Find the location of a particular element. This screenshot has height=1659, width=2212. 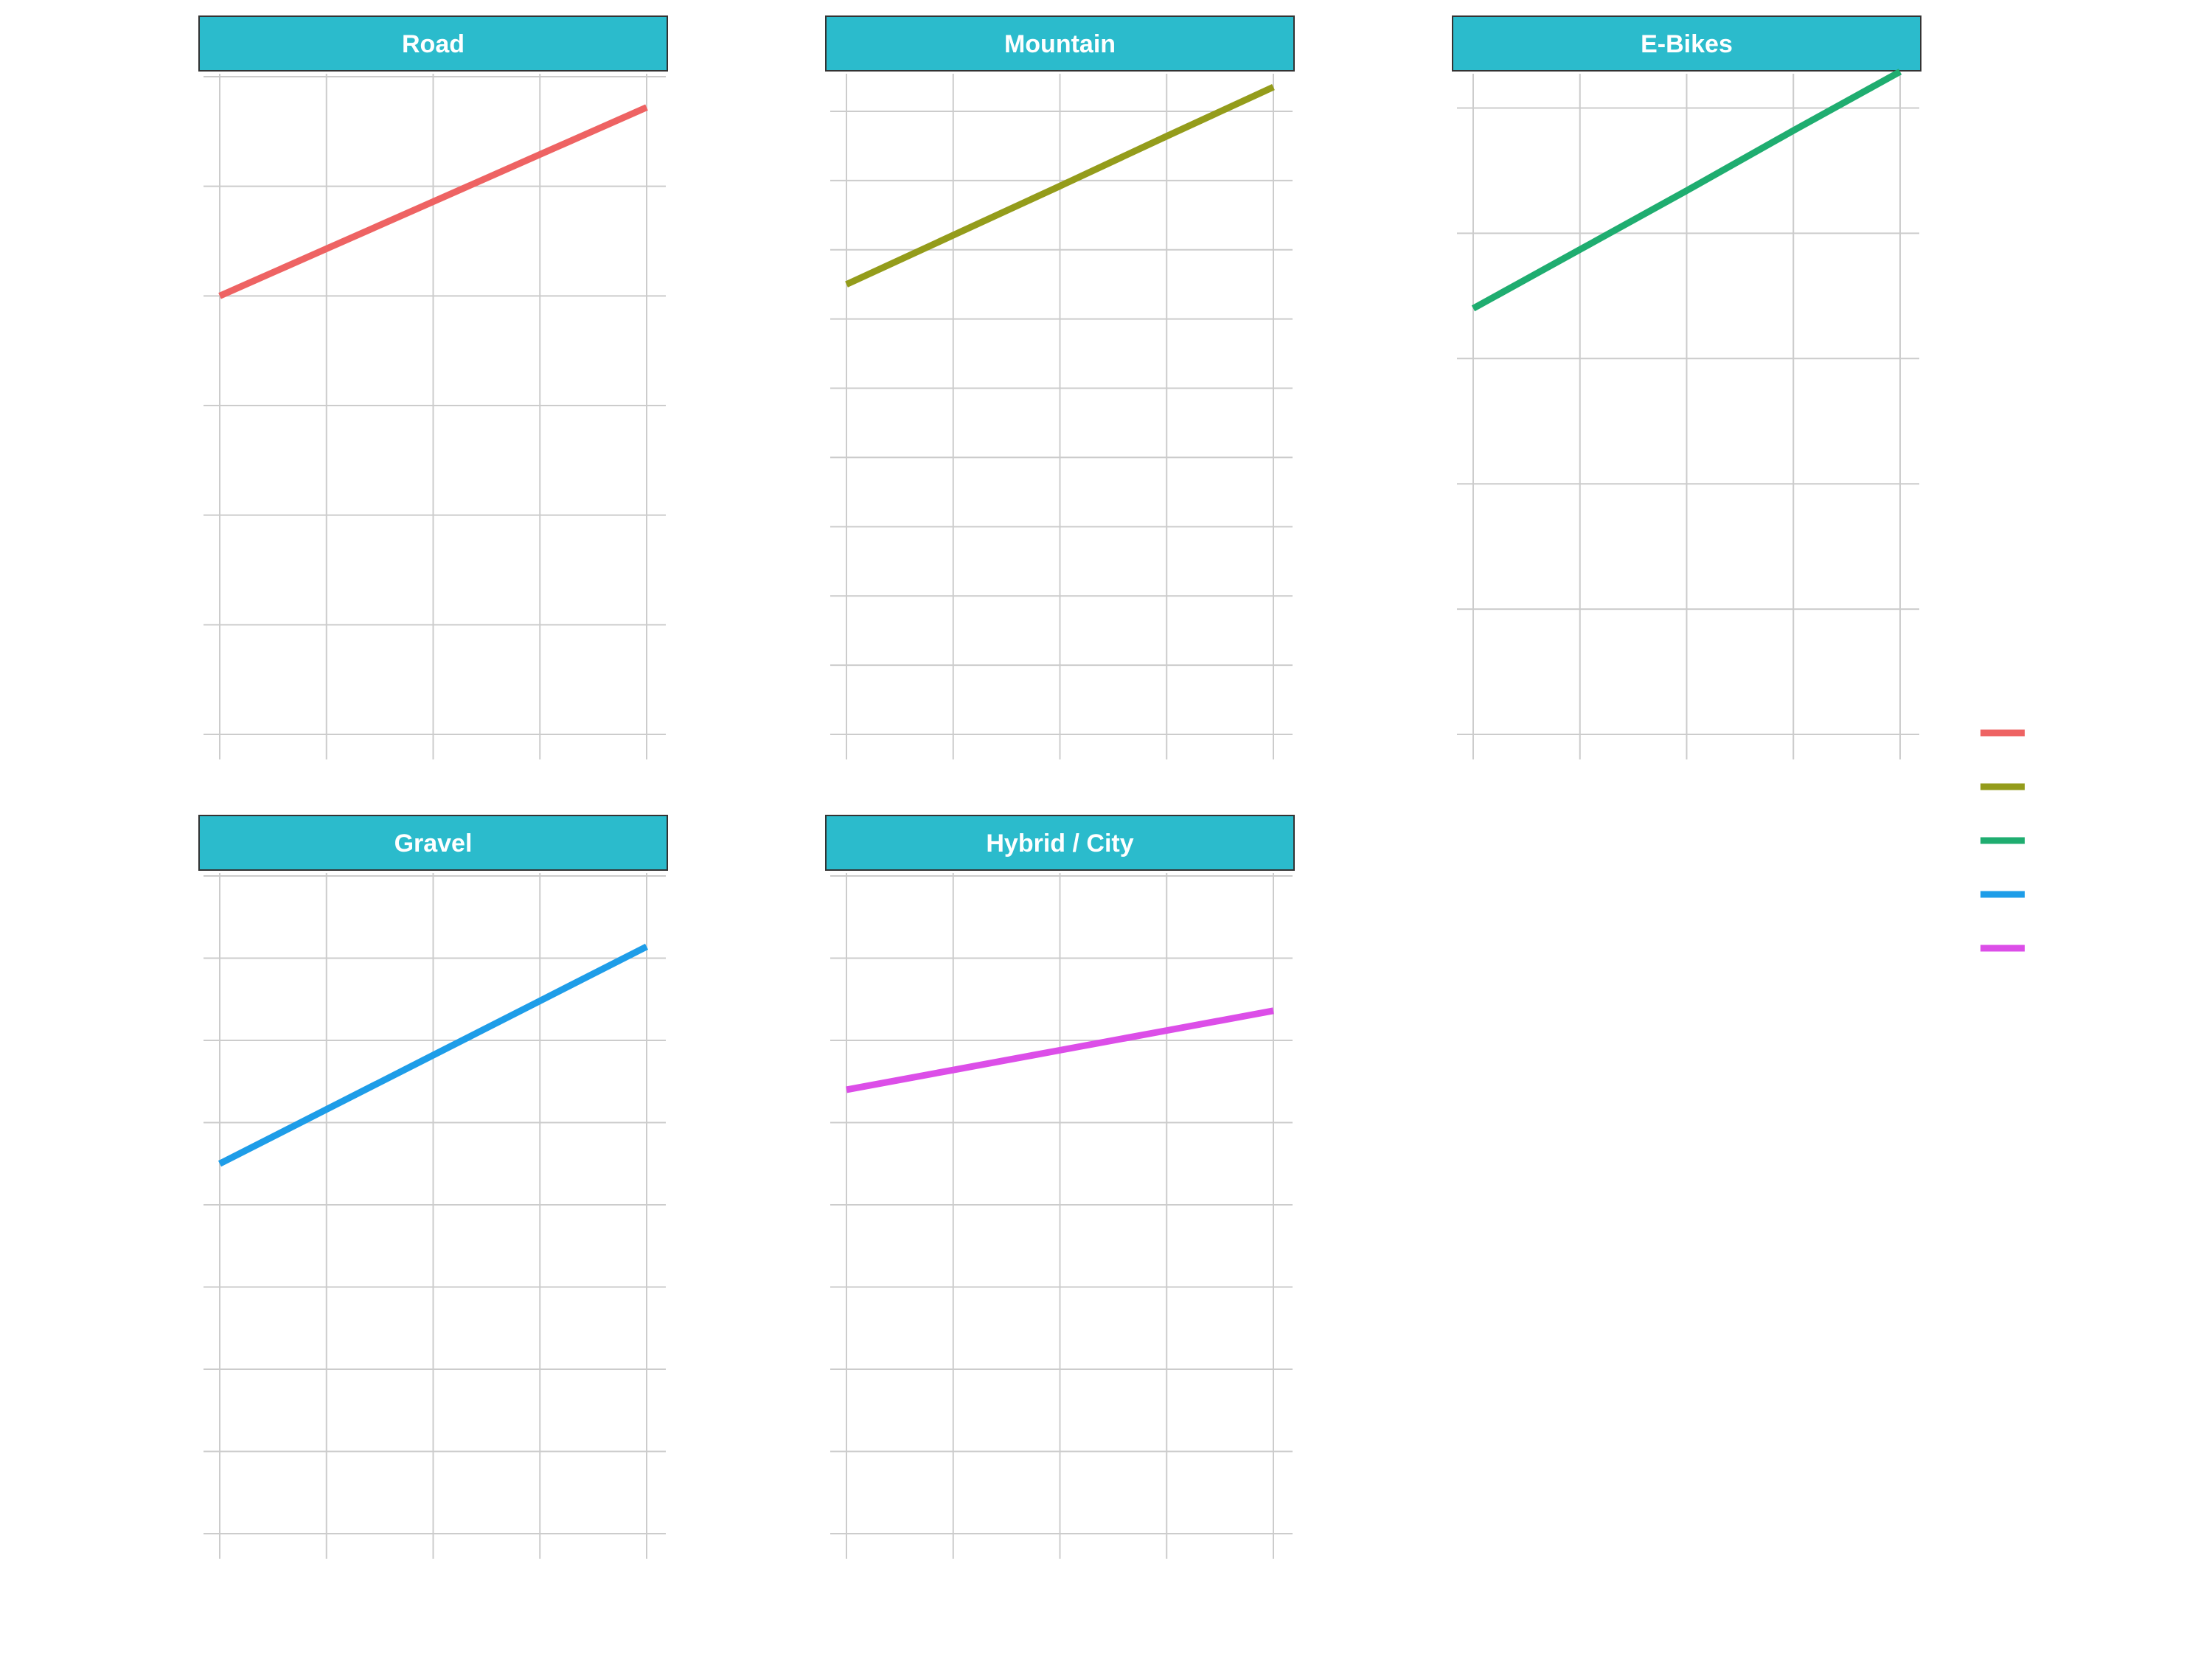

facet-title: Mountain is located at coordinates (1060, 44).